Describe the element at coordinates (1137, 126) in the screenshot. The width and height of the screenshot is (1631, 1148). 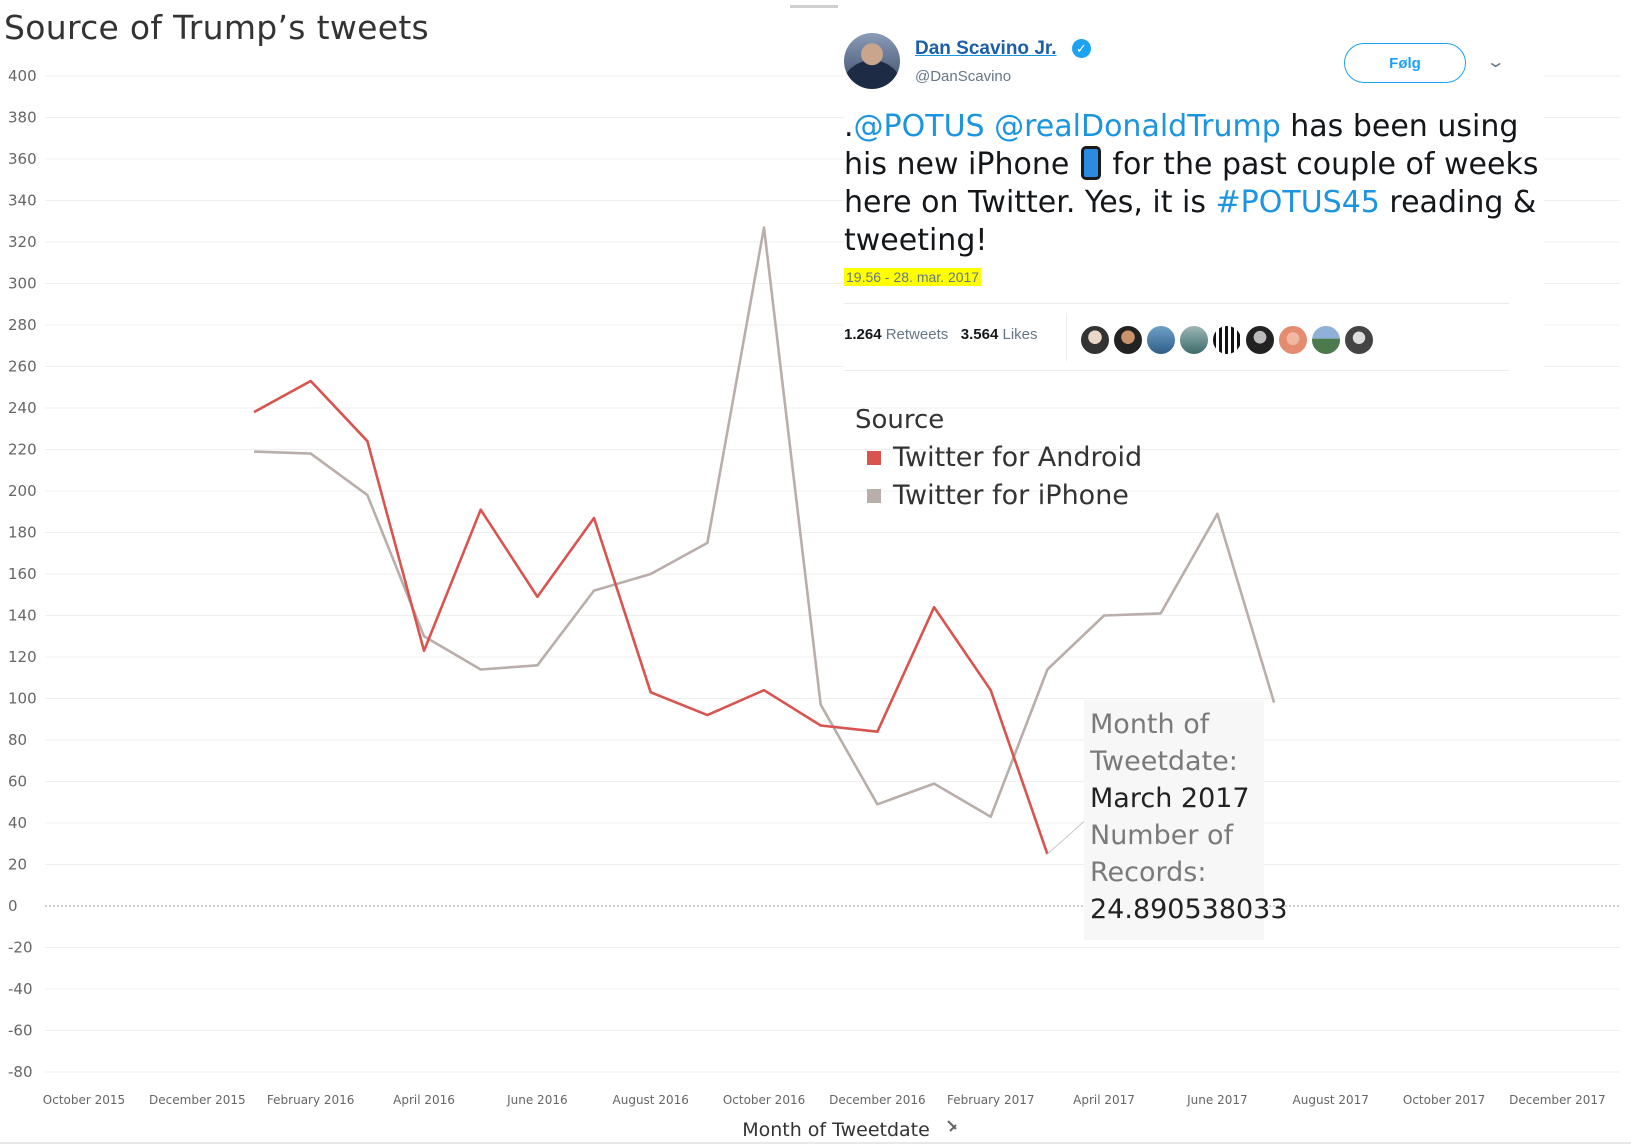
I see `mention-link: @realDonaldTrump` at that location.